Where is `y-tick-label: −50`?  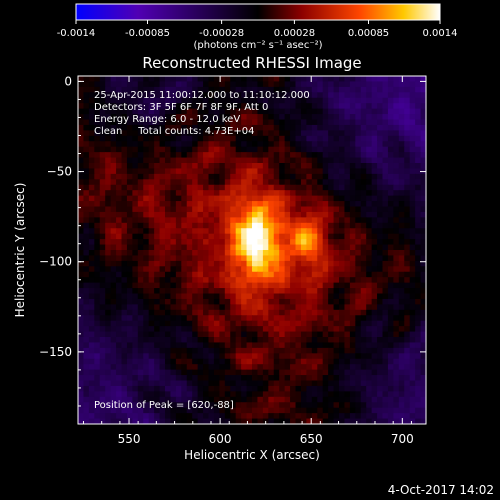 y-tick-label: −50 is located at coordinates (59, 172).